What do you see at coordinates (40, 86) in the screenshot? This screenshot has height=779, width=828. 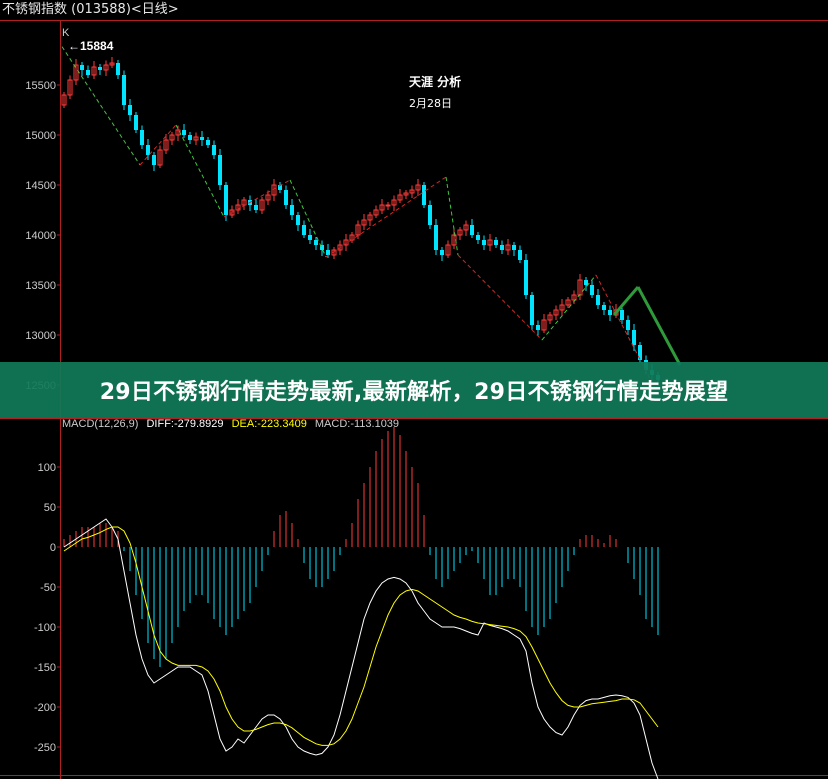 I see `price-tick-label: 15500` at bounding box center [40, 86].